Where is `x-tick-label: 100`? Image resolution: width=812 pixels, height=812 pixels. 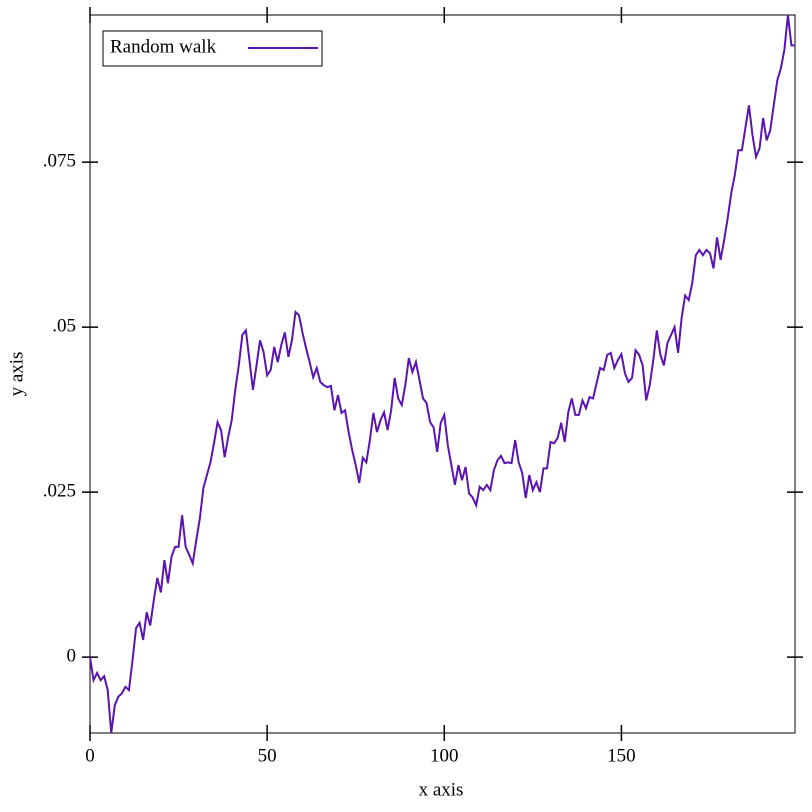 x-tick-label: 100 is located at coordinates (444, 755).